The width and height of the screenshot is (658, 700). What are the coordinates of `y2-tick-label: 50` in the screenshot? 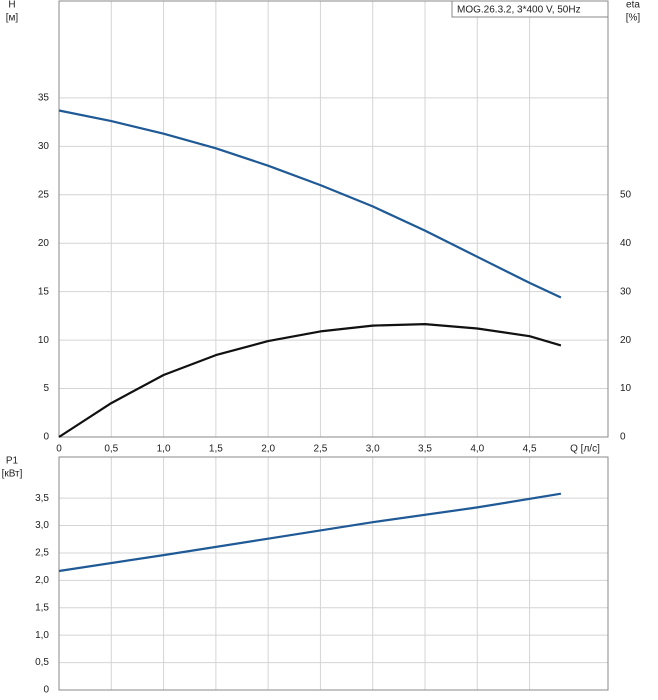 It's located at (626, 194).